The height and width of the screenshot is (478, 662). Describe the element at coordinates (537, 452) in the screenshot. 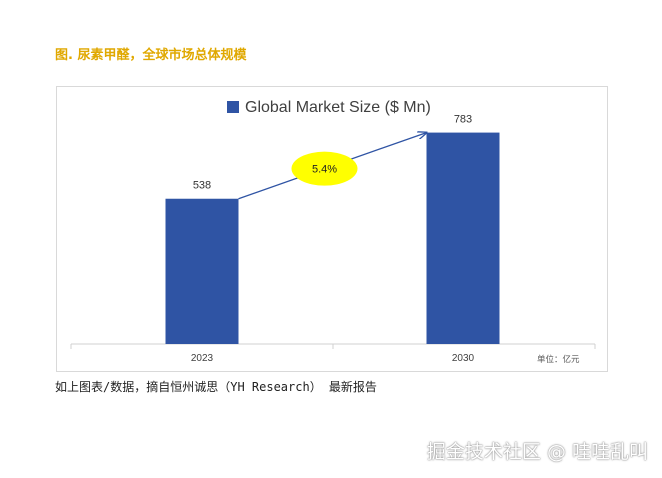

I see `watermark: 掘金技术社区 @ 哇哇乱叫` at that location.